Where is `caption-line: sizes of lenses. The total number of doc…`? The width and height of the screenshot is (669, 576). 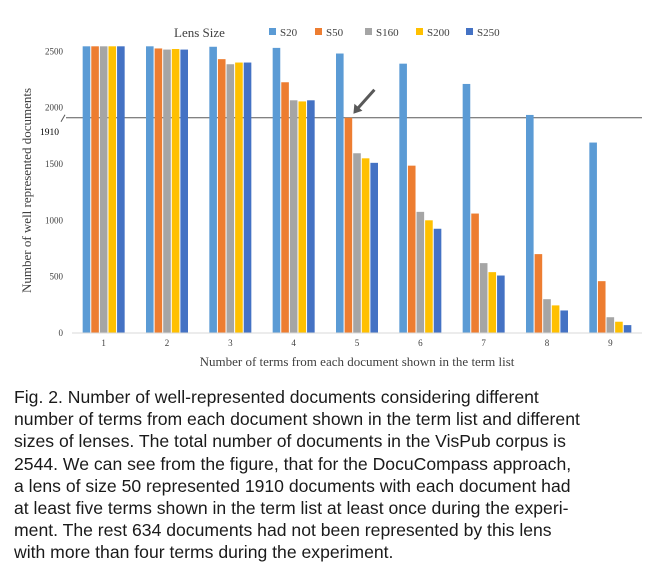
caption-line: sizes of lenses. The total number of doc… is located at coordinates (290, 441).